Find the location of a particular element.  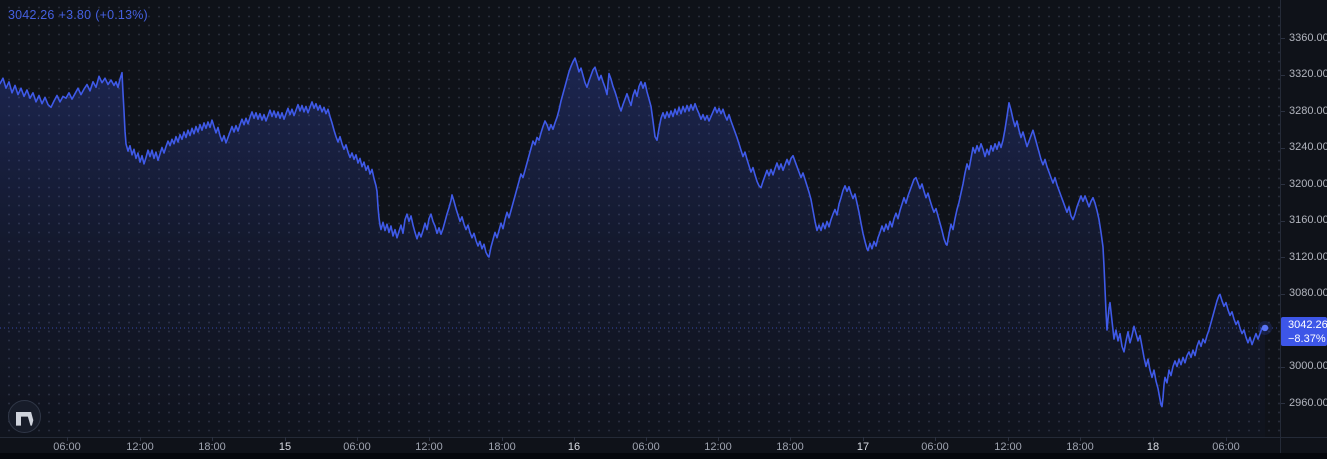

price-axis-label: 3240.00 is located at coordinates (1308, 147).